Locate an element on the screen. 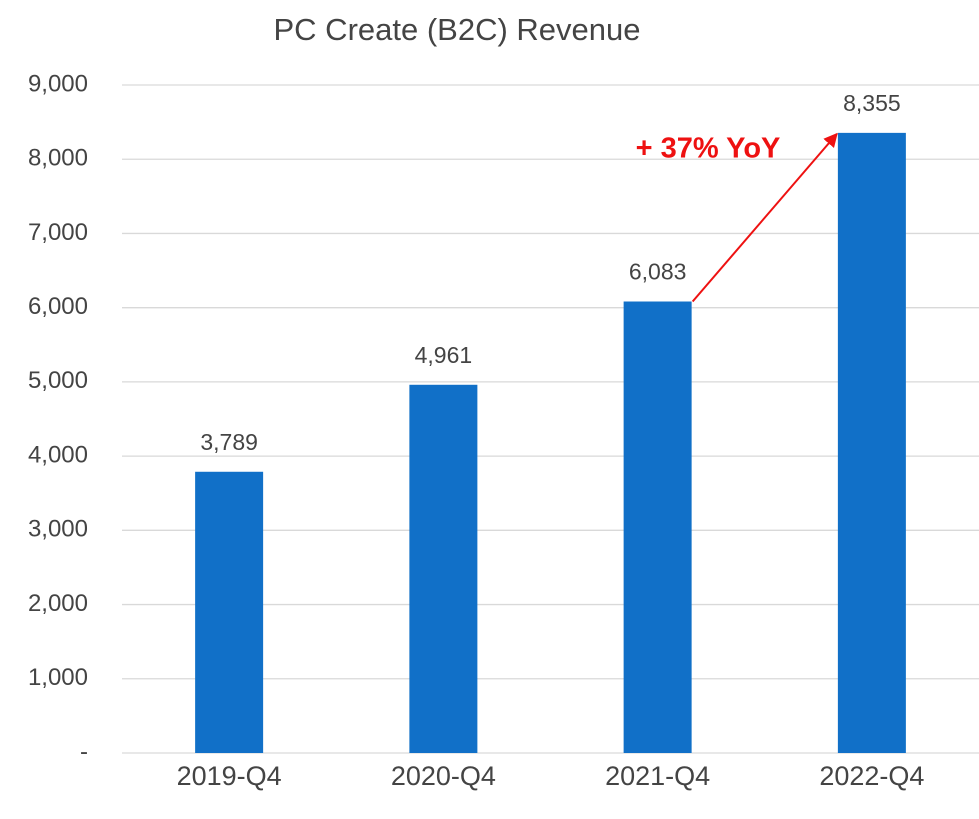 This screenshot has width=979, height=819. chart-title: PC Create (B2C) Revenue is located at coordinates (457, 29).